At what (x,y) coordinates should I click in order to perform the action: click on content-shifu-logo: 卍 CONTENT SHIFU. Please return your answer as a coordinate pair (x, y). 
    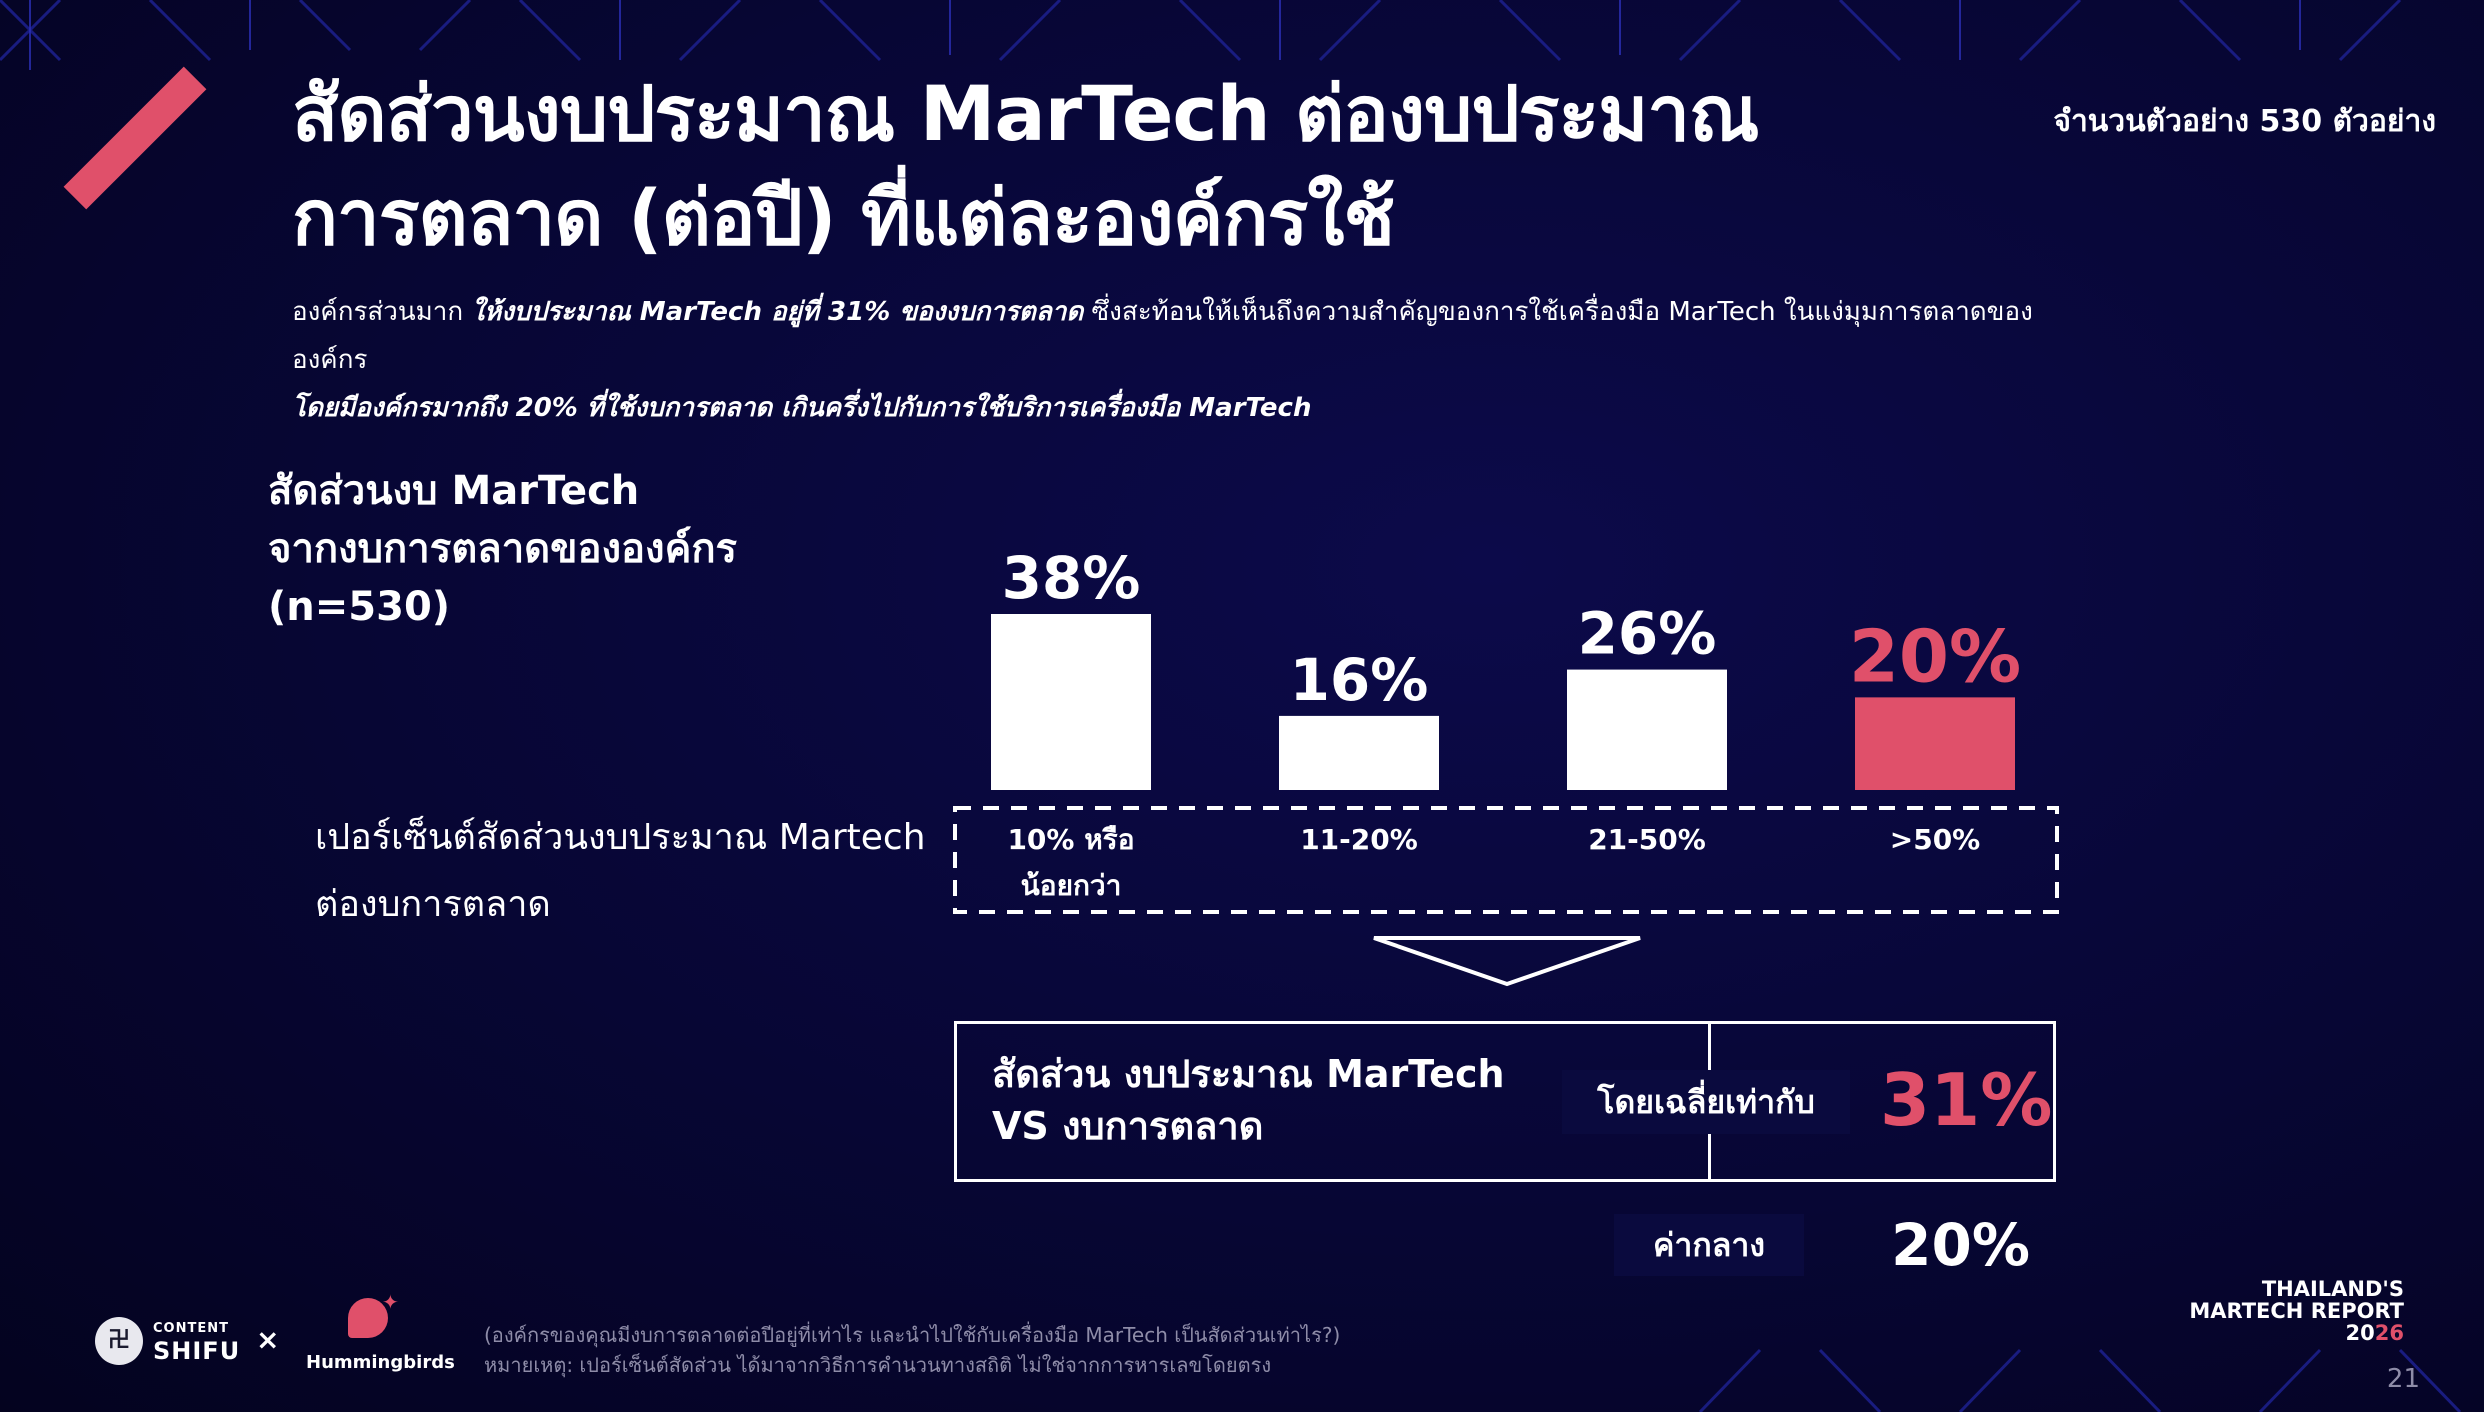
    Looking at the image, I should click on (170, 1341).